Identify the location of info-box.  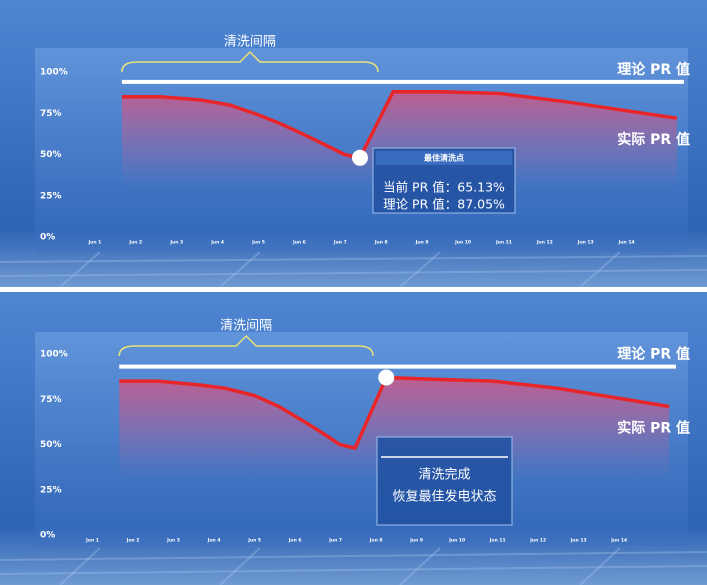
(444, 481).